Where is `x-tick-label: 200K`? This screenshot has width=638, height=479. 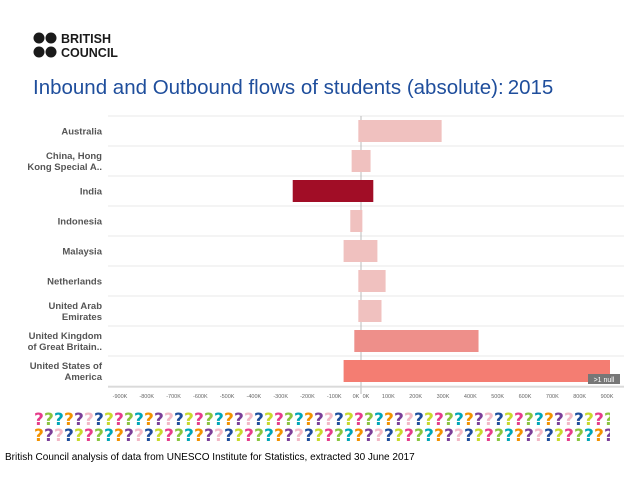 x-tick-label: 200K is located at coordinates (415, 397).